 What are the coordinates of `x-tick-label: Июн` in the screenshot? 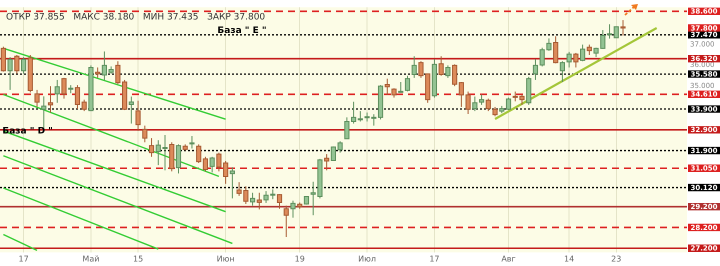 It's located at (225, 259).